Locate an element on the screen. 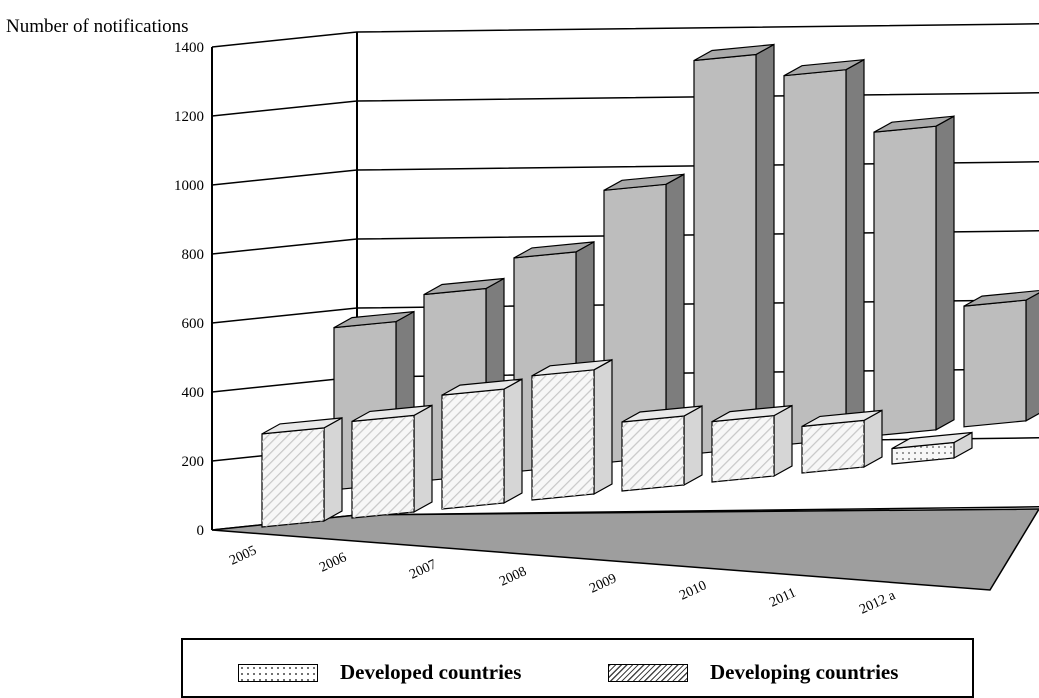  bar-developed-3-side is located at coordinates (603, 427).